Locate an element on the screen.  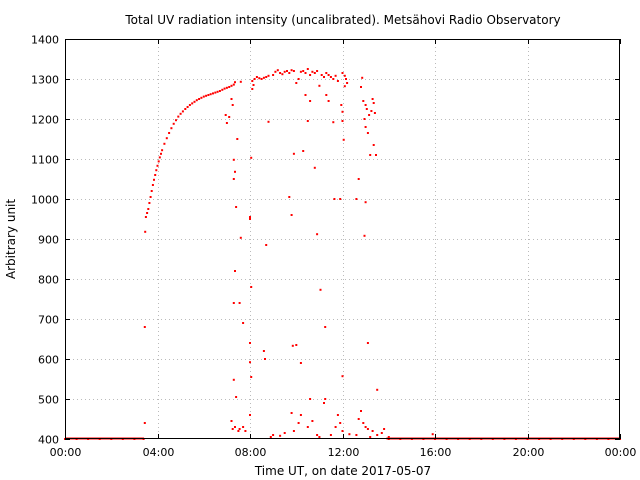
y-axis-label: Arbitrary unit is located at coordinates (11, 239).